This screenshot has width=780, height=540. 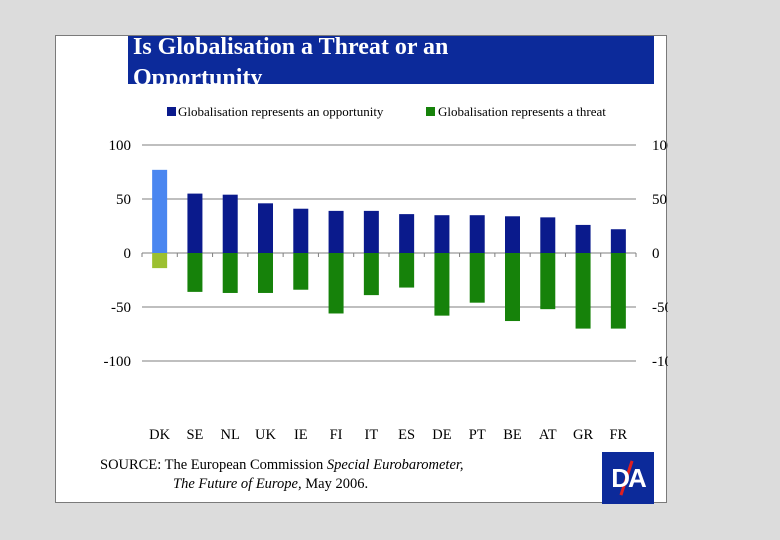 I want to click on source-prefix: SOURCE: The European Commission, so click(x=213, y=465).